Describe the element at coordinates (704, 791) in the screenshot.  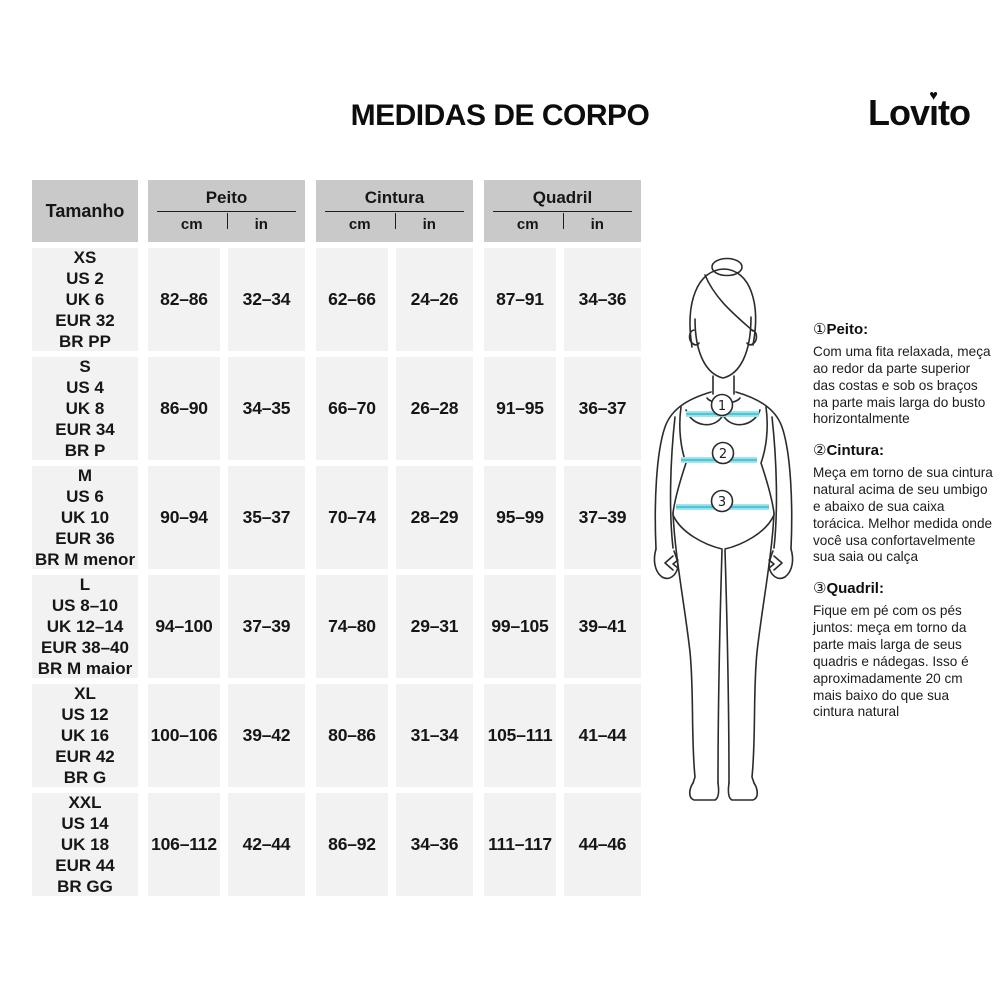
I see `left-foot` at that location.